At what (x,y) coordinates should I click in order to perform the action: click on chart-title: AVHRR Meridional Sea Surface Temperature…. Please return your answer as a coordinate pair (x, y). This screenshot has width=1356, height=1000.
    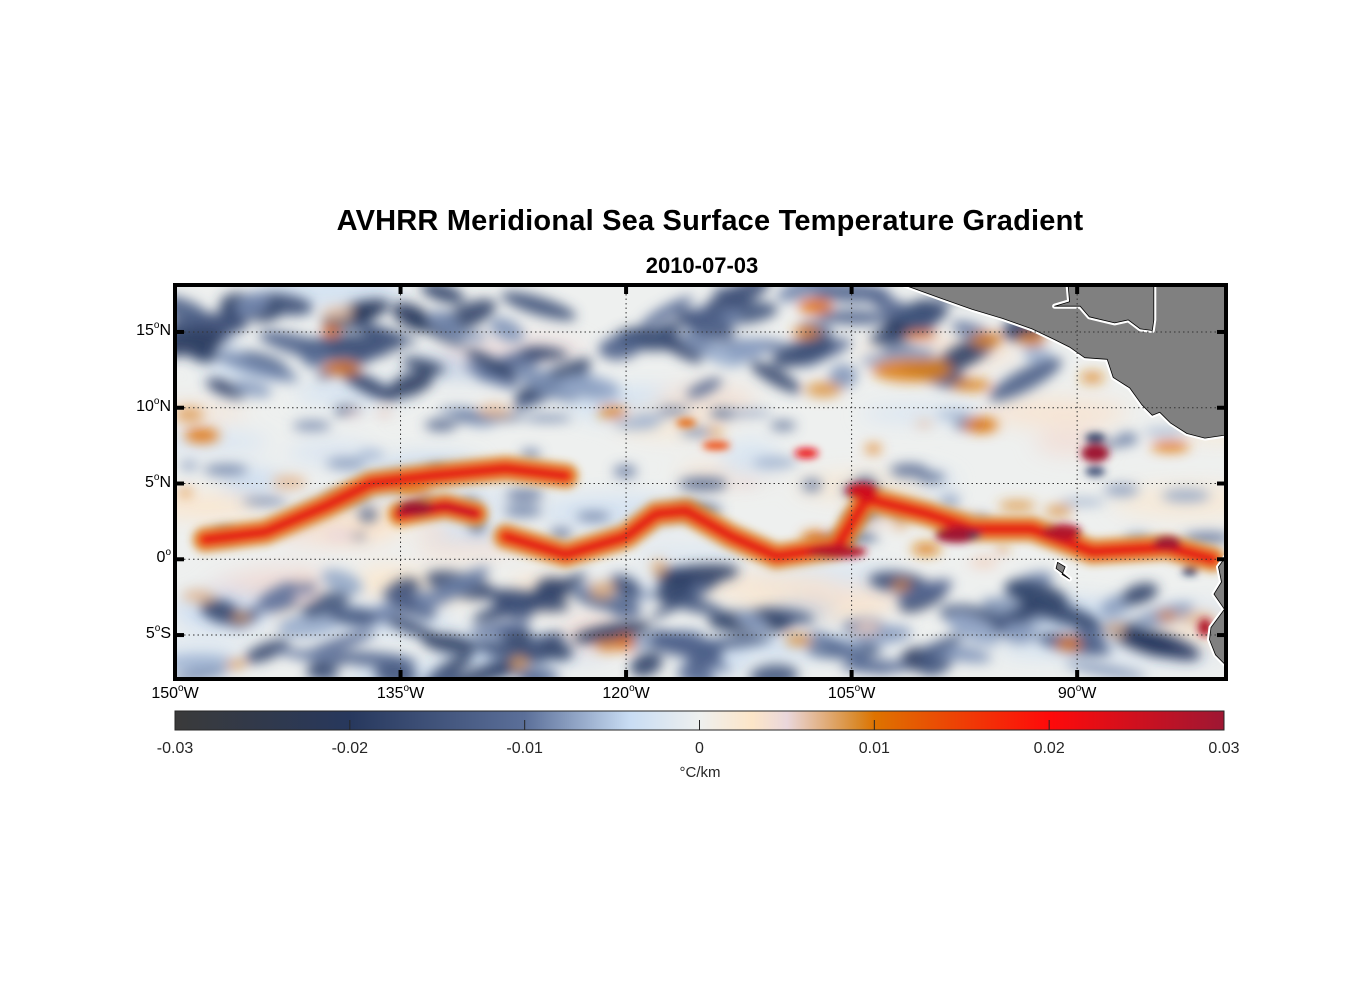
    Looking at the image, I should click on (710, 221).